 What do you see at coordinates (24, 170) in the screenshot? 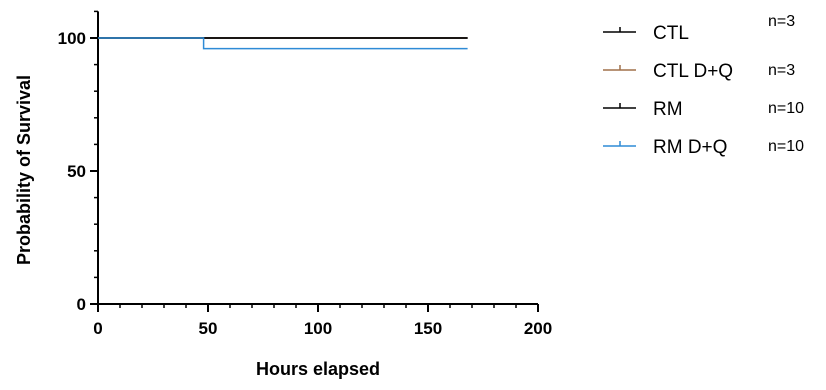
I see `y-axis-title: Probability of Survival` at bounding box center [24, 170].